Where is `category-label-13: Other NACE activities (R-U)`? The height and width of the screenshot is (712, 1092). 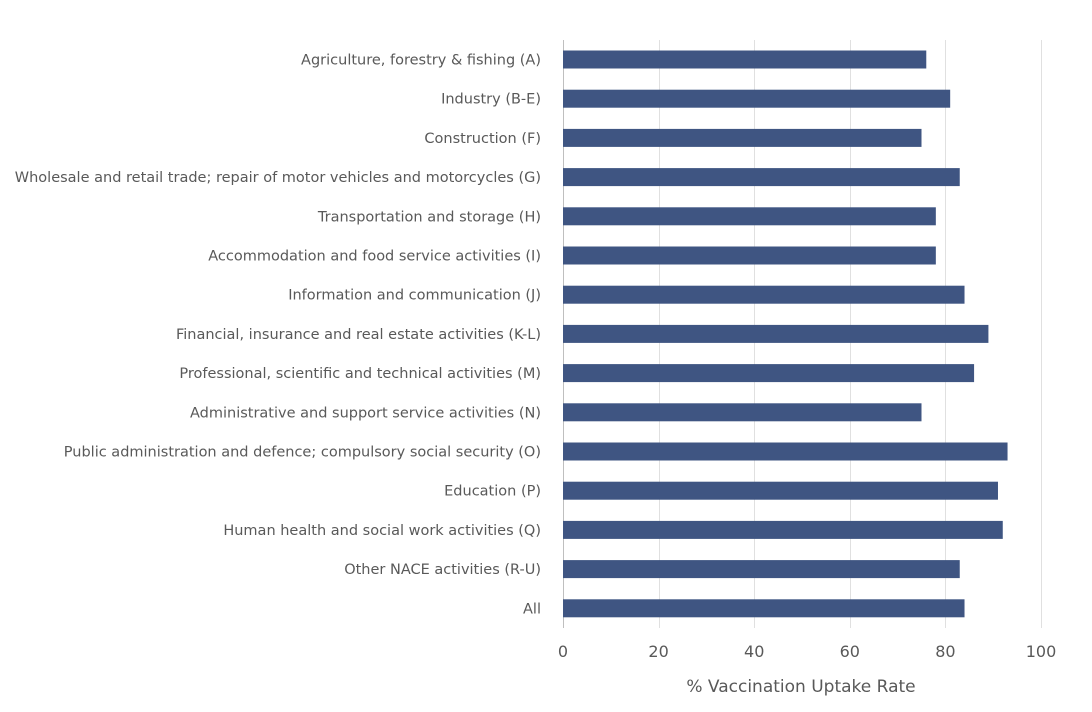
category-label-13: Other NACE activities (R-U) is located at coordinates (442, 570).